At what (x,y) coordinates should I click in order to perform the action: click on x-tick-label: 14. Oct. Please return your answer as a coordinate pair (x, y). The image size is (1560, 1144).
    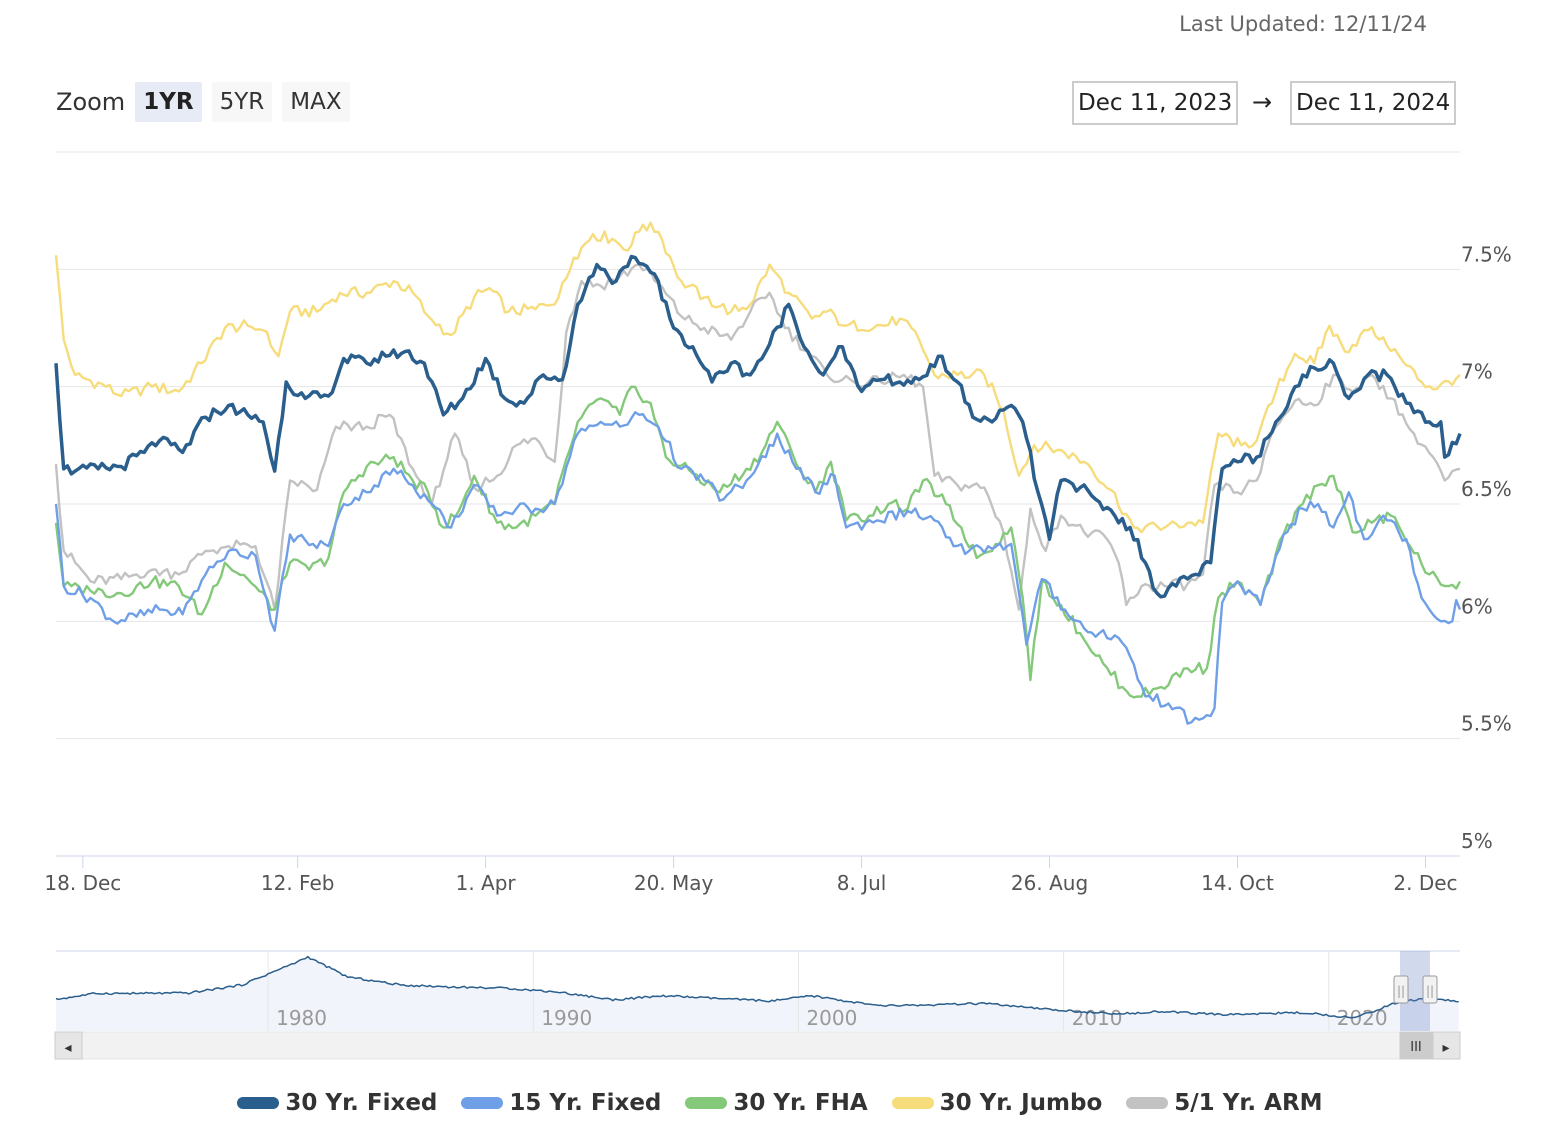
    Looking at the image, I should click on (1237, 883).